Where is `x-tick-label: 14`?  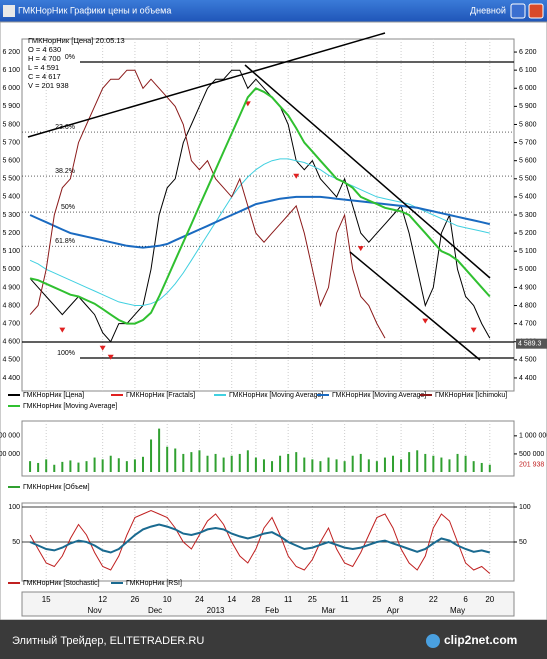
x-tick-label: 14 is located at coordinates (231, 599).